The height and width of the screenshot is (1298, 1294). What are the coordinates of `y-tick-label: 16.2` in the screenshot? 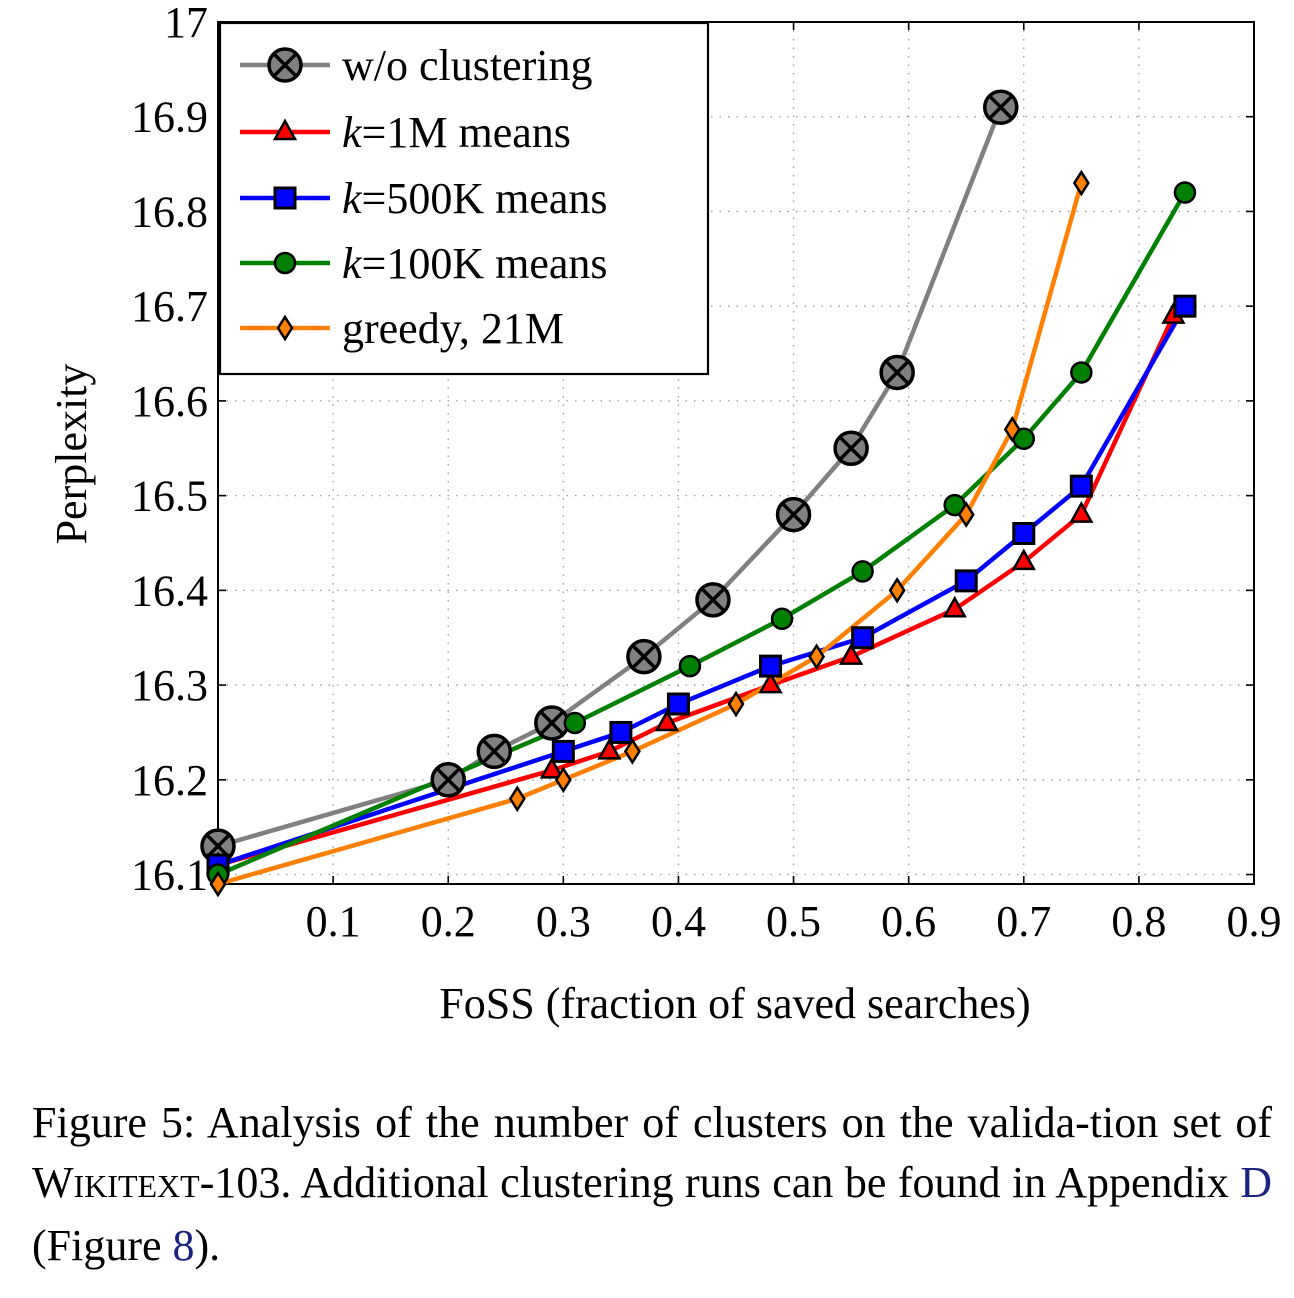 It's located at (169, 780).